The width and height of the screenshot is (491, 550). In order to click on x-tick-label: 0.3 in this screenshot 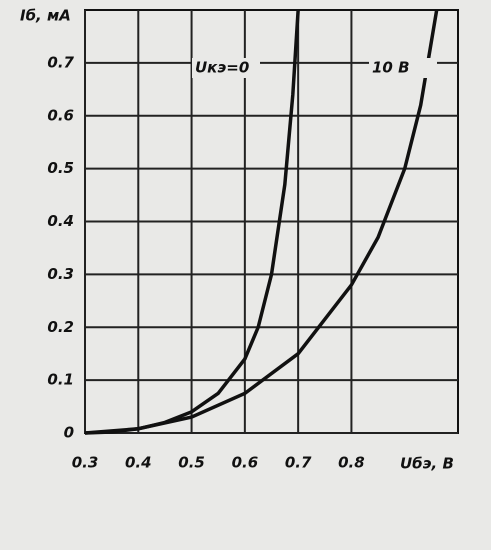, I will do `click(85, 463)`.